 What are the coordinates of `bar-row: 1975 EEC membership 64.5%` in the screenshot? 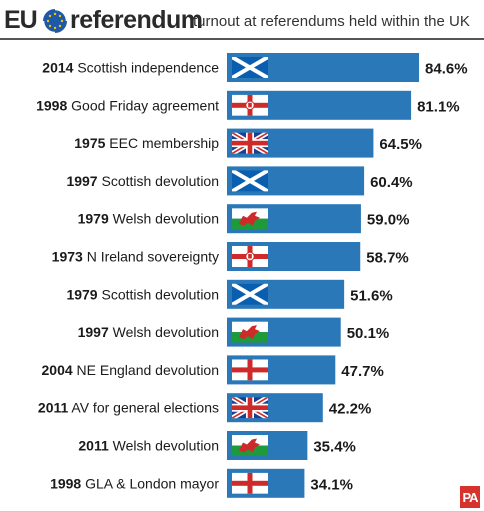 It's located at (248, 143).